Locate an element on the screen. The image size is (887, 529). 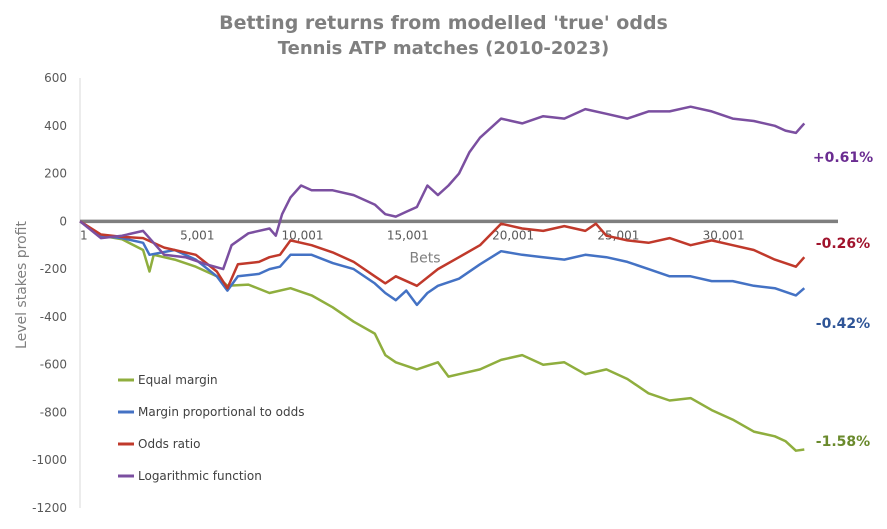
y-tick-label: 200 is located at coordinates (55, 174).